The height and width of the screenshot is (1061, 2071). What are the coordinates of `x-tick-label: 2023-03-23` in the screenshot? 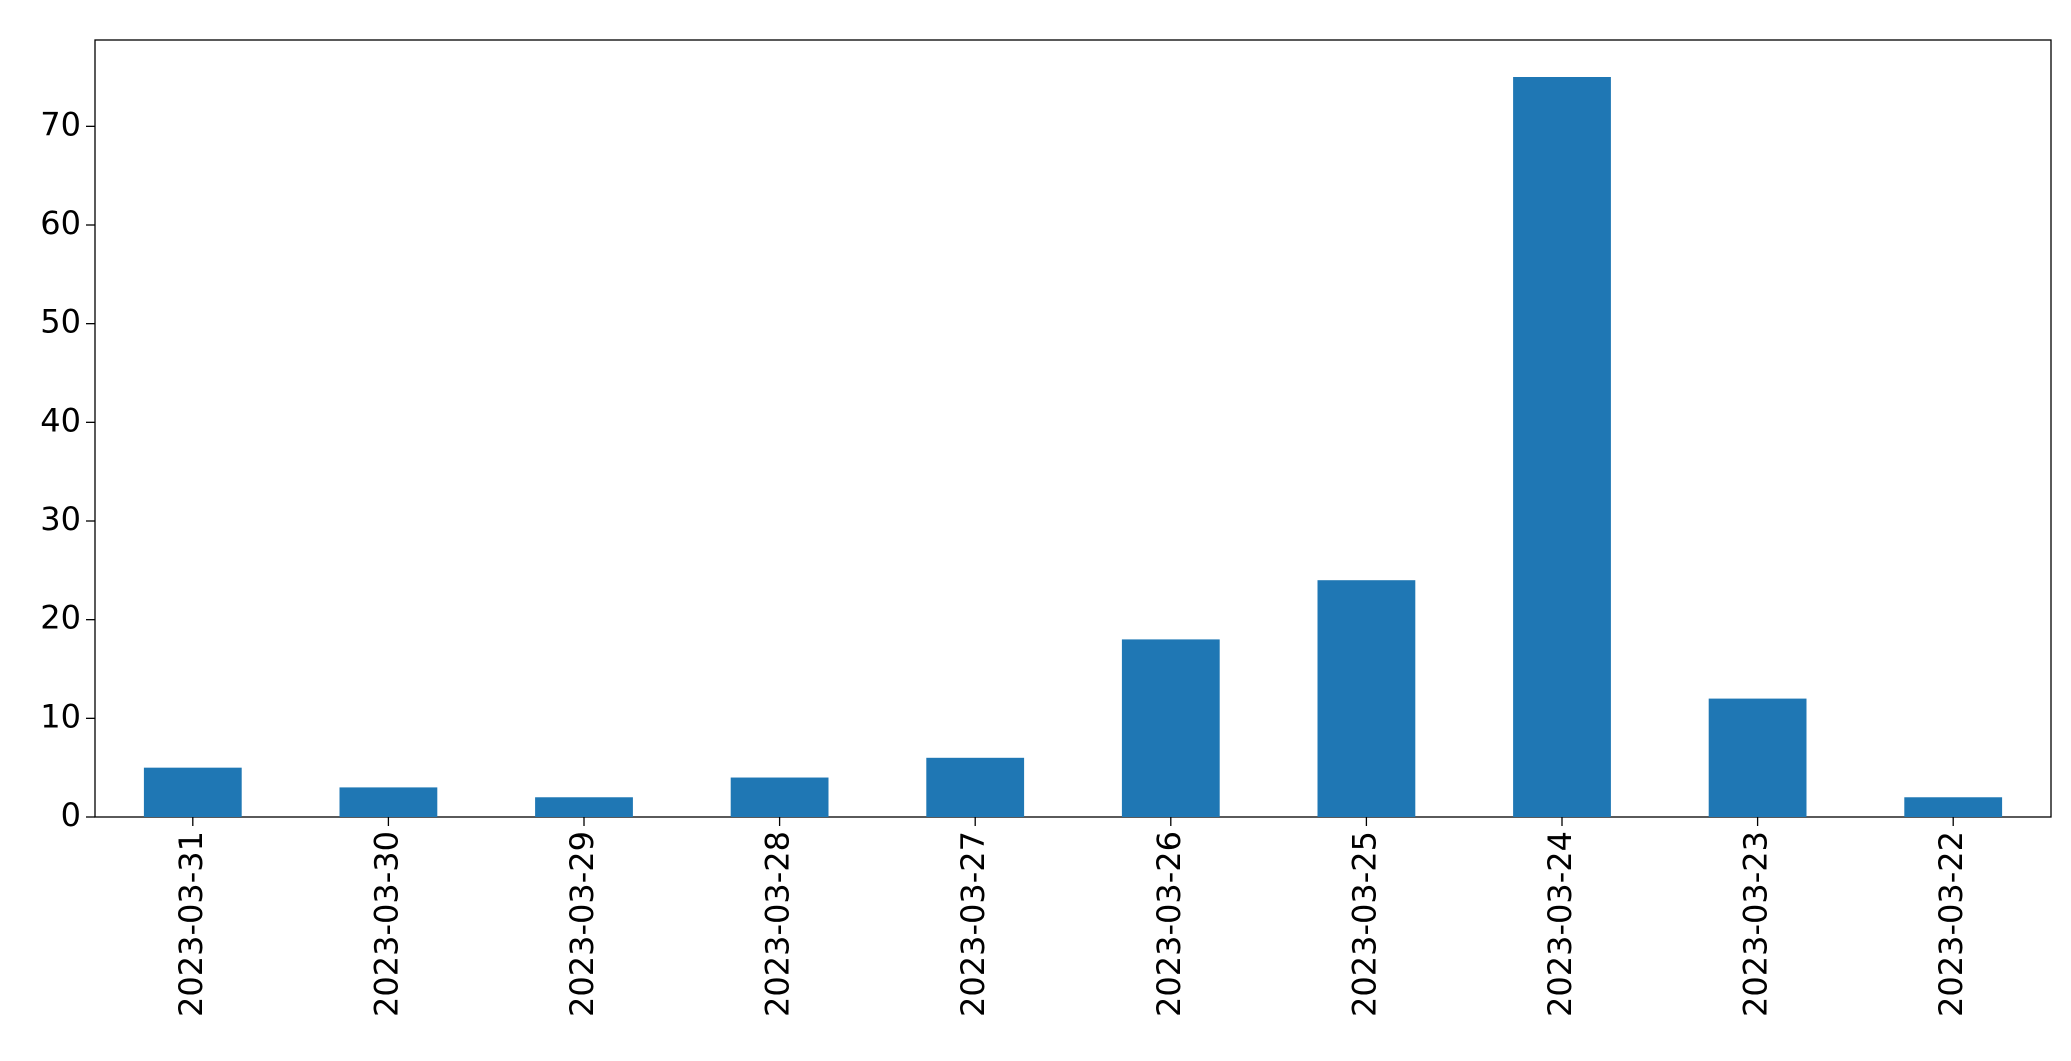 It's located at (1756, 924).